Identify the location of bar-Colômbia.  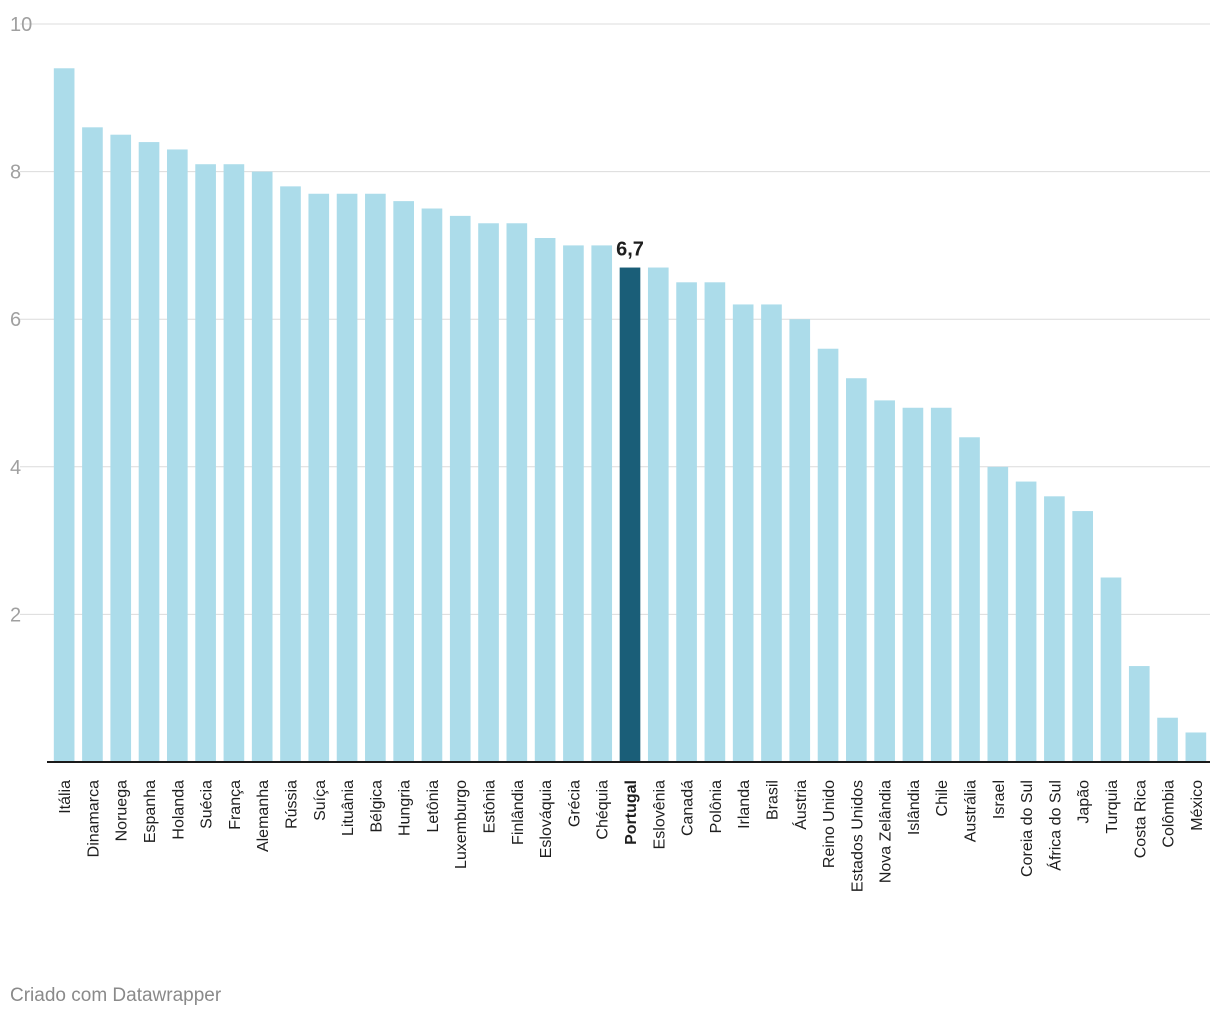
(1167, 739).